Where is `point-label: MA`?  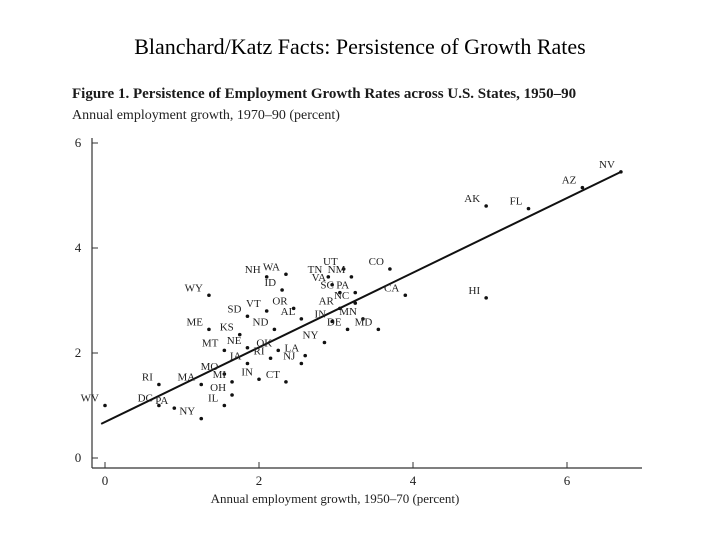
point-label: MA is located at coordinates (187, 378).